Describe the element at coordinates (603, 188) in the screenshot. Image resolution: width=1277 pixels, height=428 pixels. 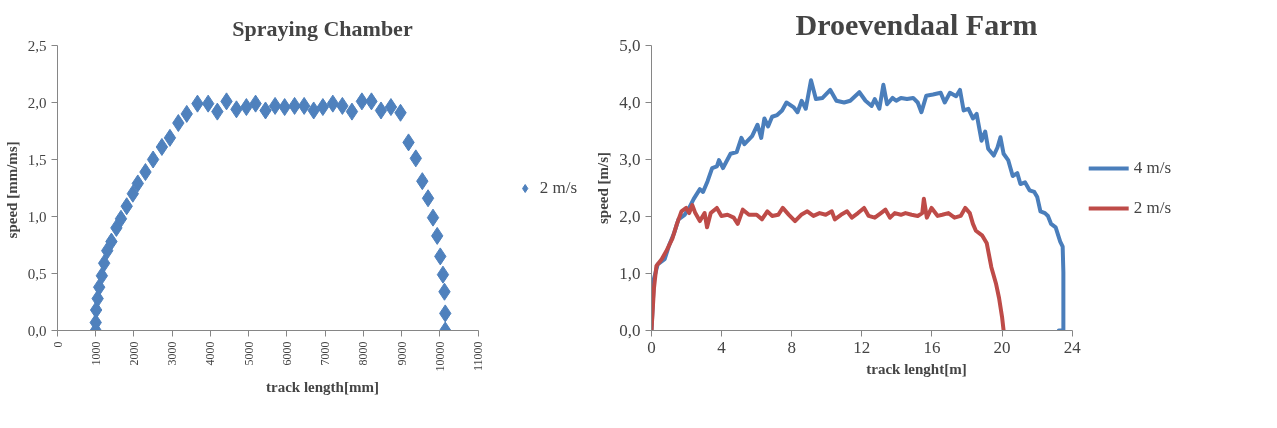
I see `y-axis-title: speed [m/s]` at that location.